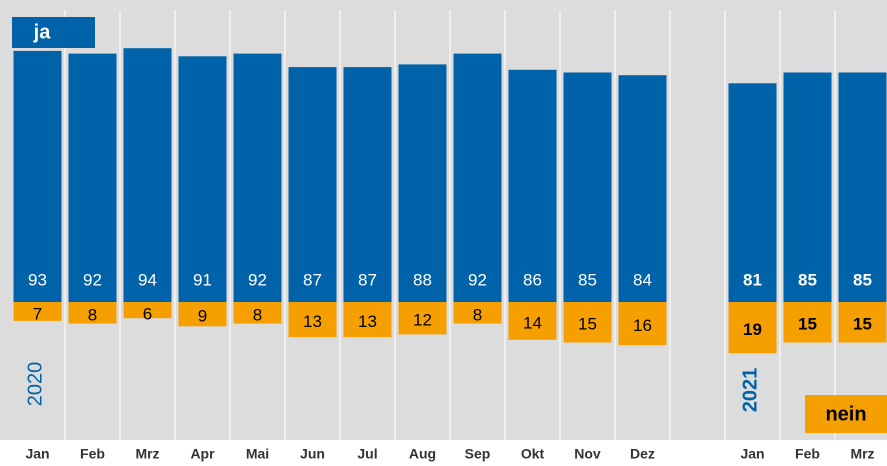 The width and height of the screenshot is (887, 466). I want to click on year-label: 2021, so click(750, 390).